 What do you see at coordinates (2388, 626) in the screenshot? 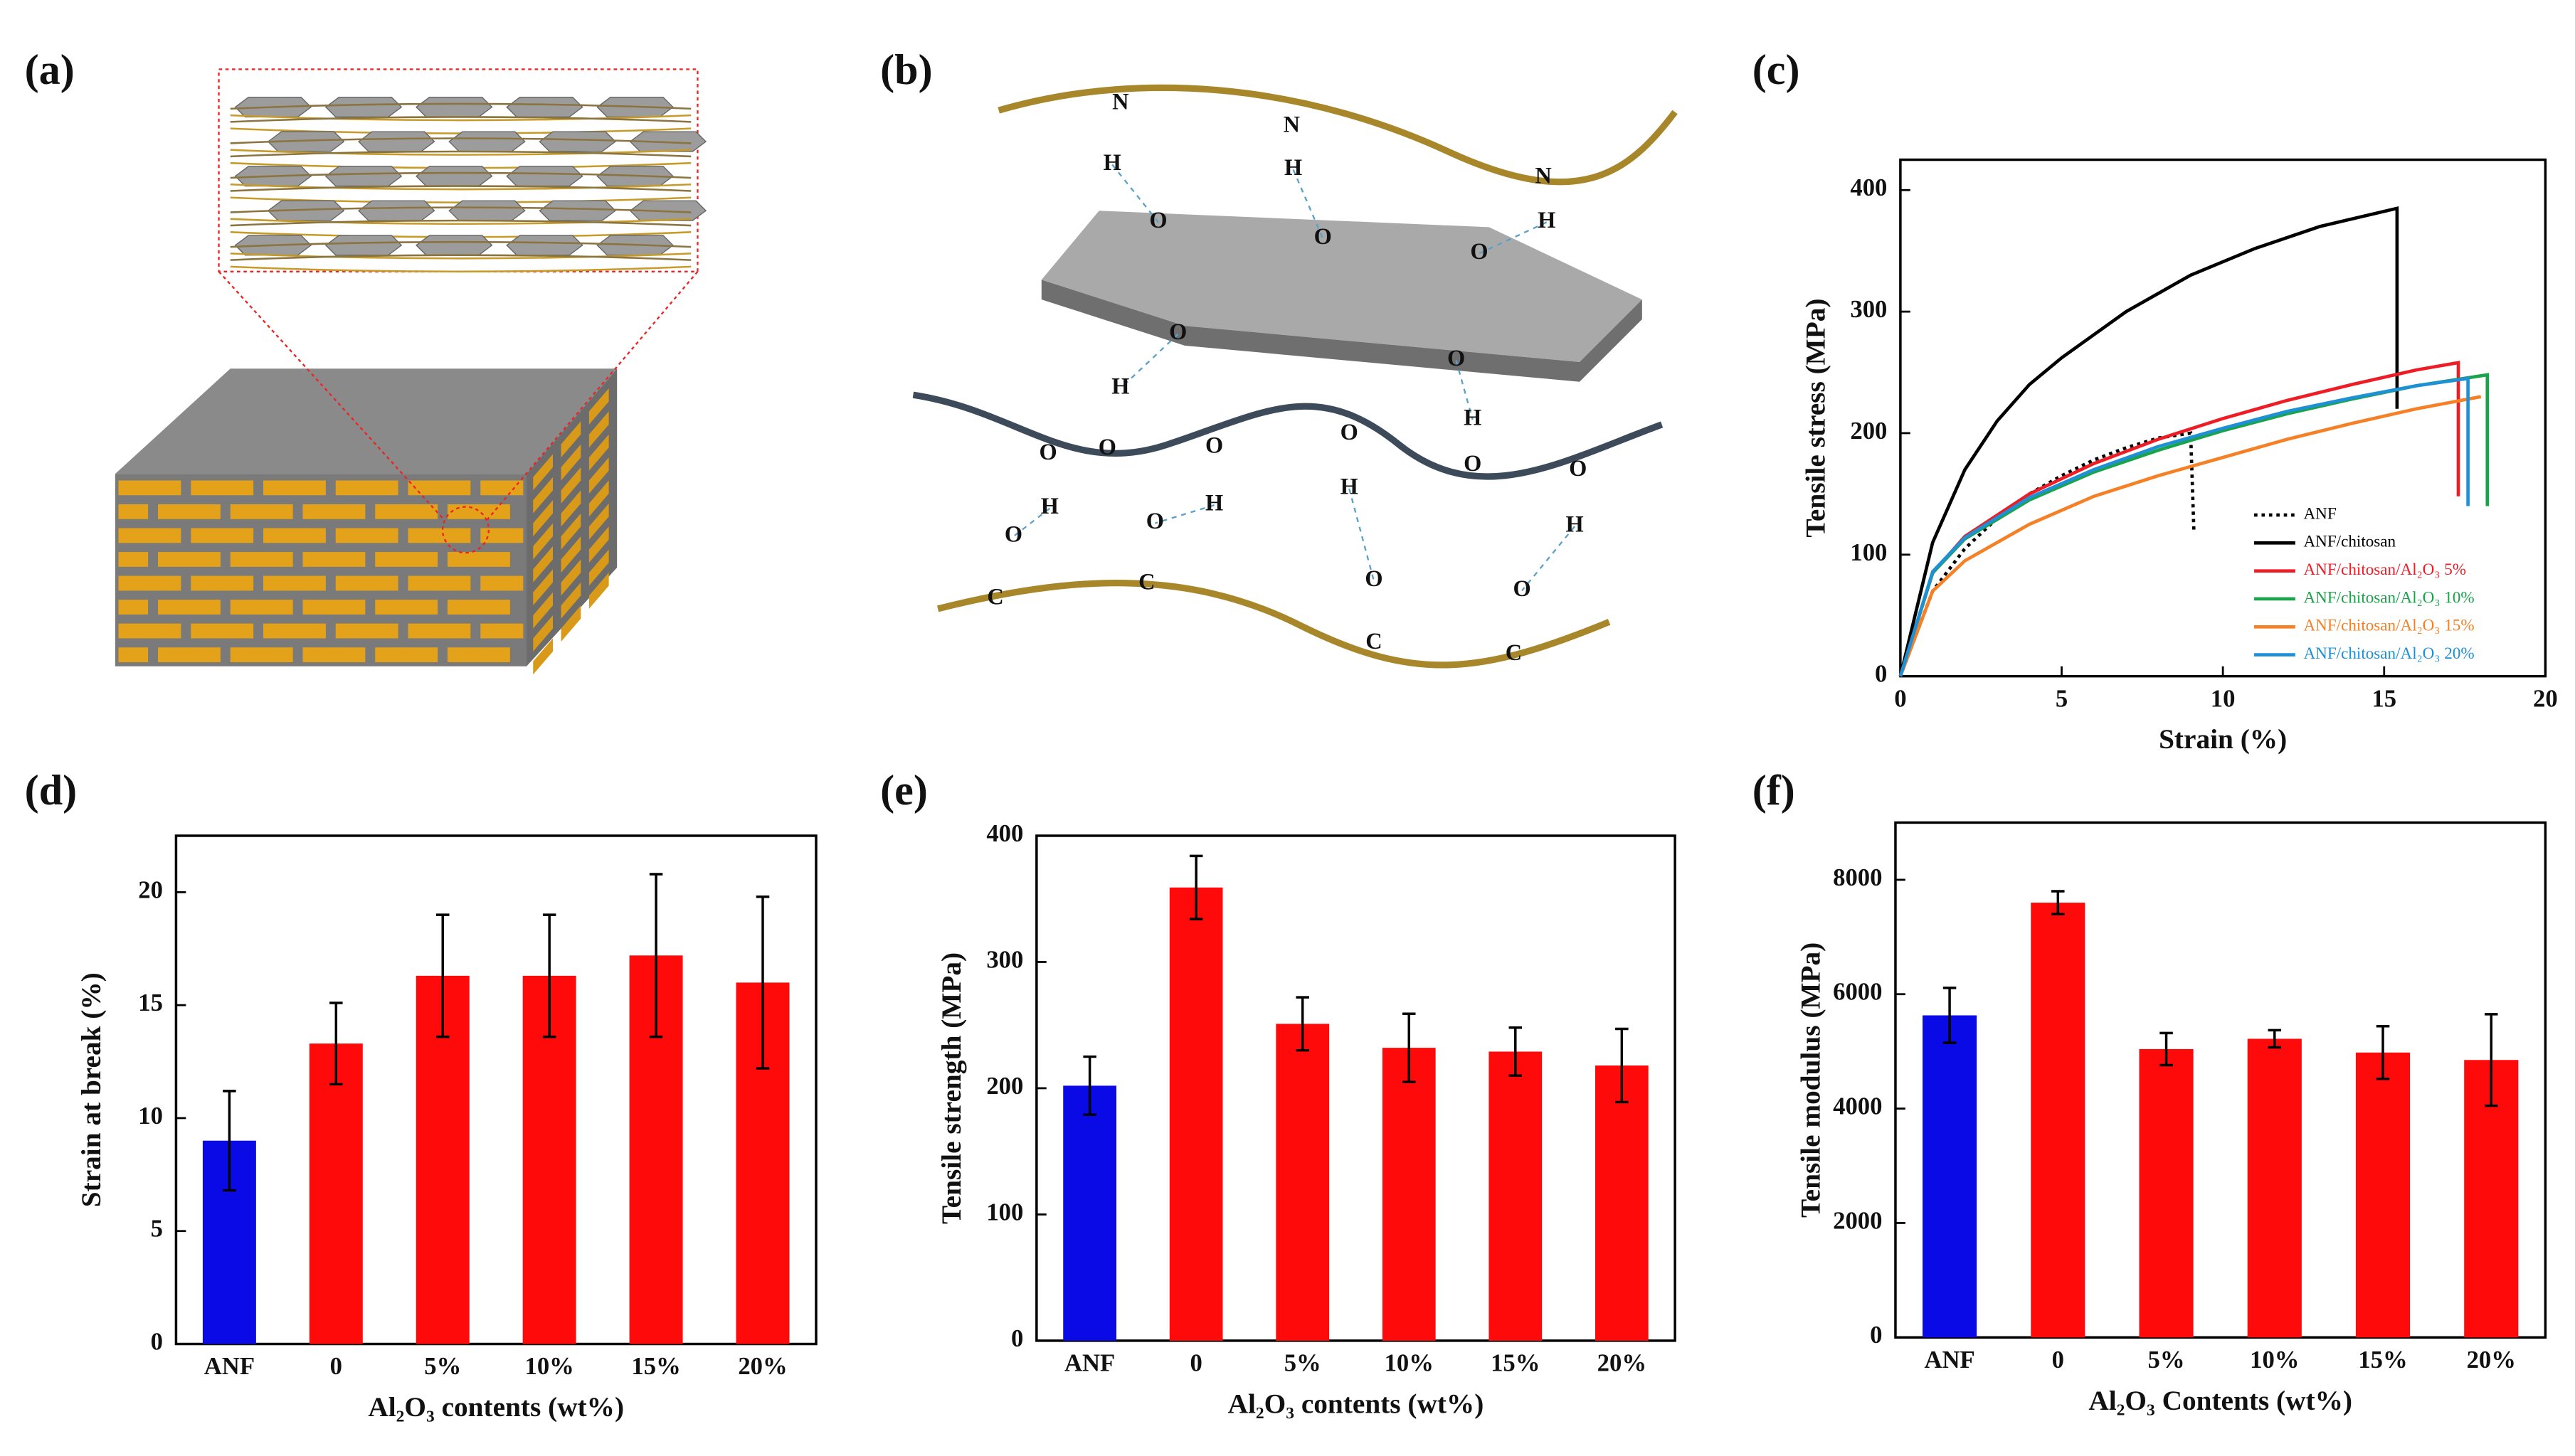
I see `legend-label: ANF/chitosan/Al₂O₃ 15%` at bounding box center [2388, 626].